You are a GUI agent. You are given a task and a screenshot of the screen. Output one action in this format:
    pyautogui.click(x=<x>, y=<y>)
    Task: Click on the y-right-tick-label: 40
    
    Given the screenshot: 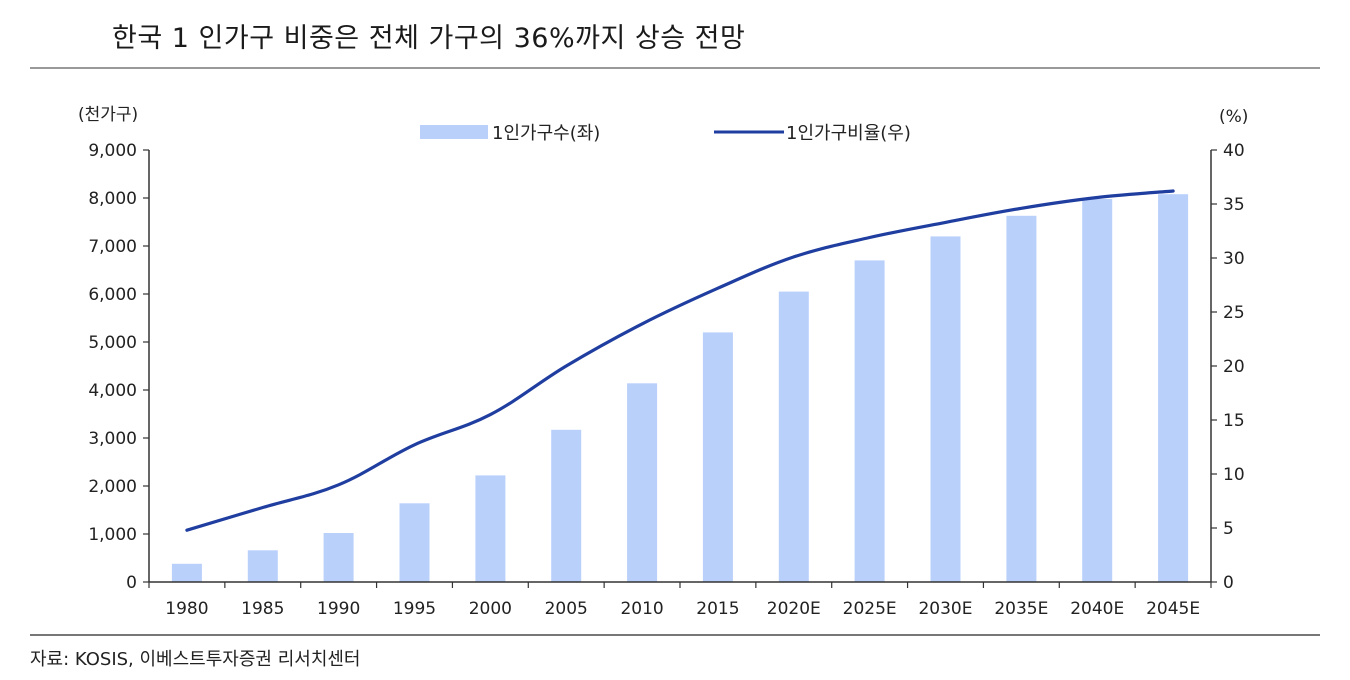 What is the action you would take?
    pyautogui.click(x=1234, y=151)
    